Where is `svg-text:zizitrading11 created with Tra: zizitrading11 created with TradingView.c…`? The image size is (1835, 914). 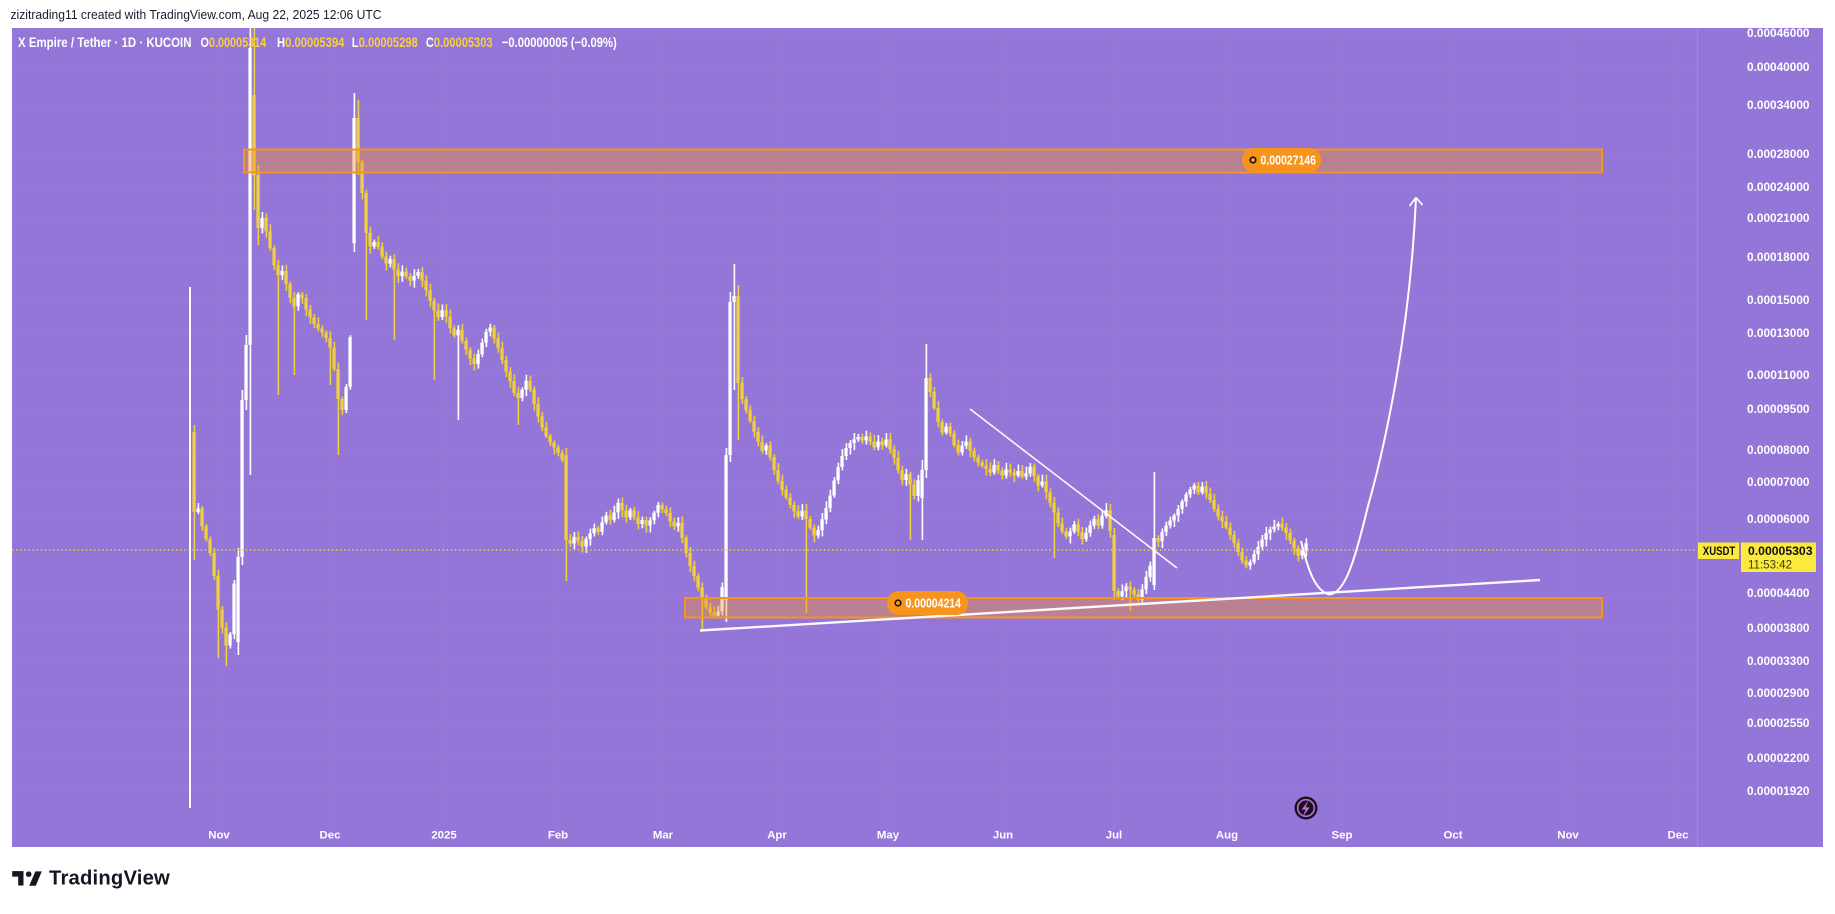
svg-text:zizitrading11 created with Tra: zizitrading11 created with TradingView.c… is located at coordinates (196, 14).